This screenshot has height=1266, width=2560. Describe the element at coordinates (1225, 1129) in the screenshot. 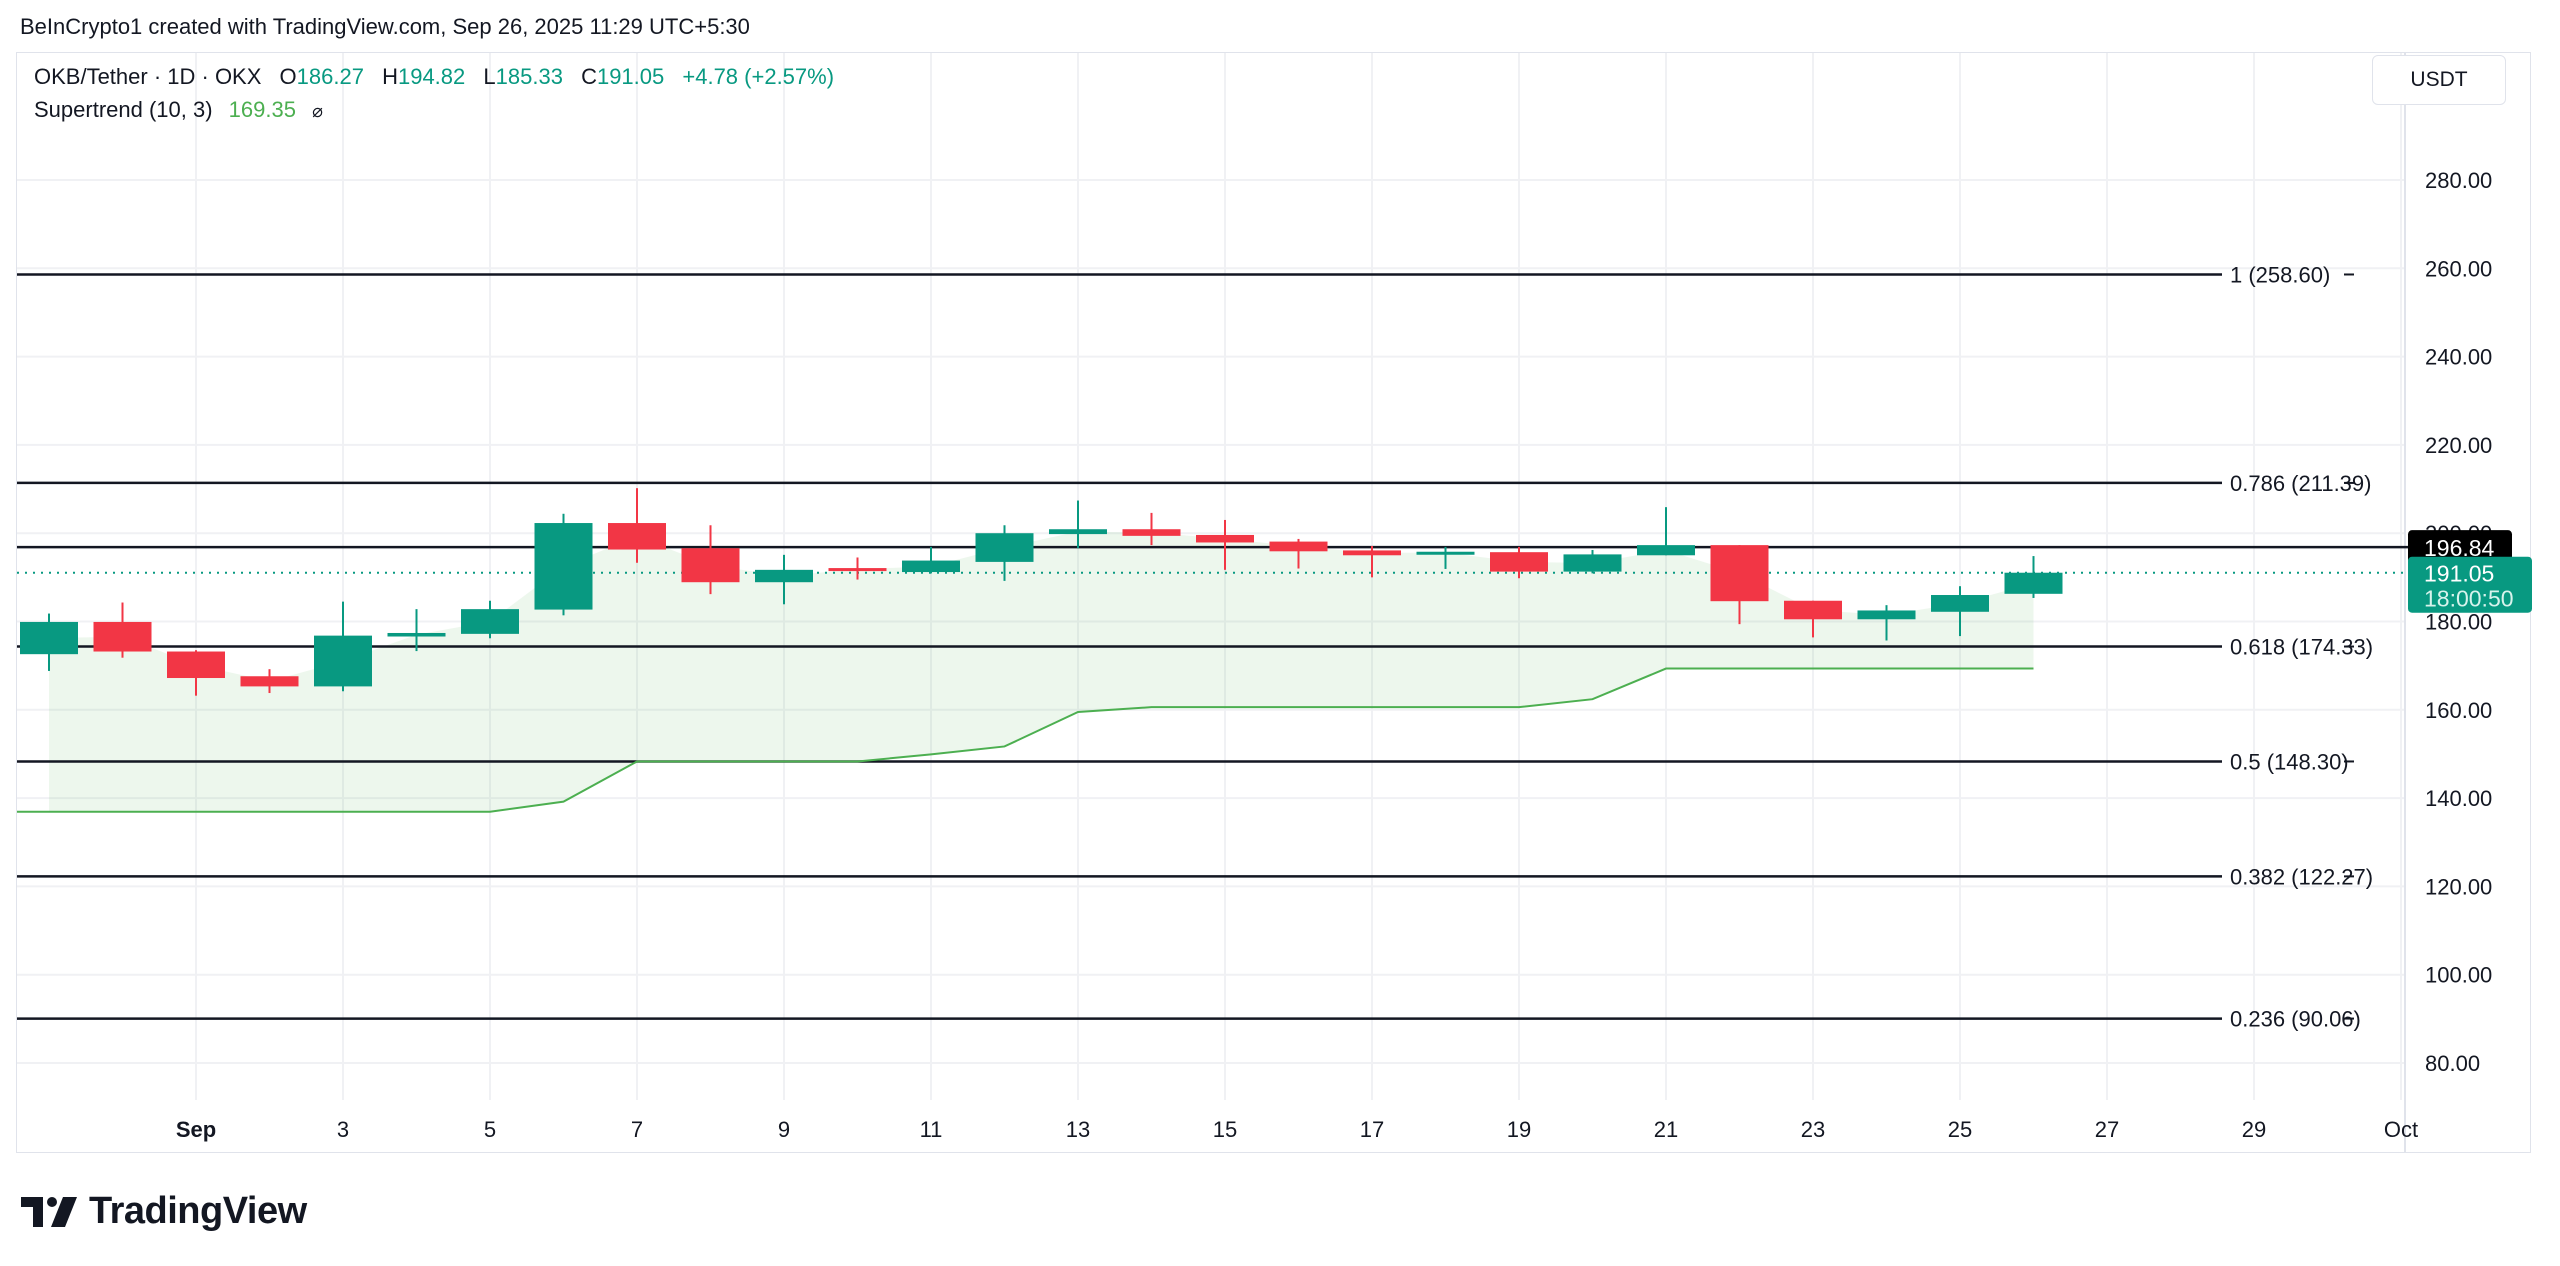

I see `x-tick-label: 15` at that location.